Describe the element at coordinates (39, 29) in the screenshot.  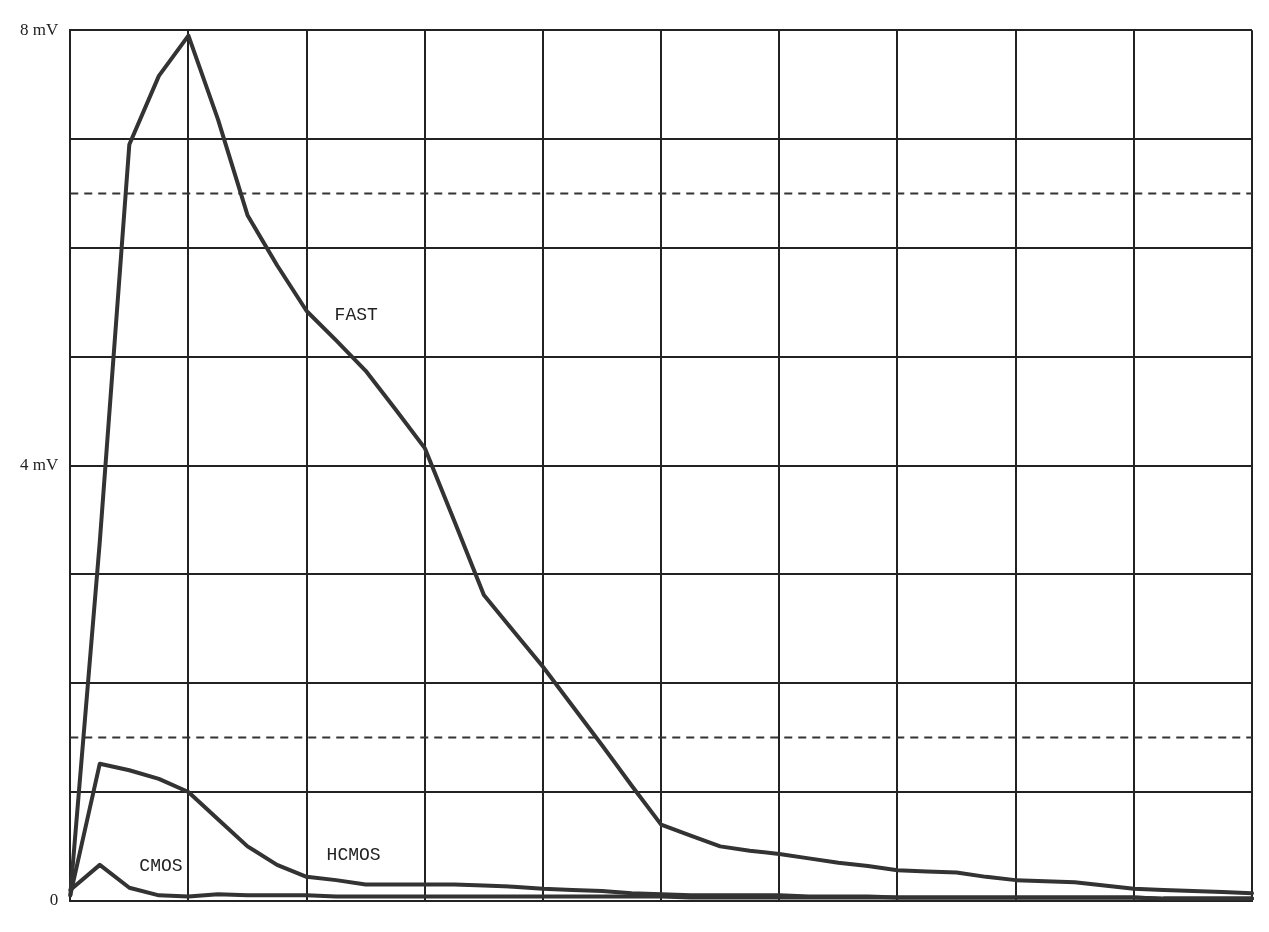
I see `y-tick-label: 8 mV` at that location.